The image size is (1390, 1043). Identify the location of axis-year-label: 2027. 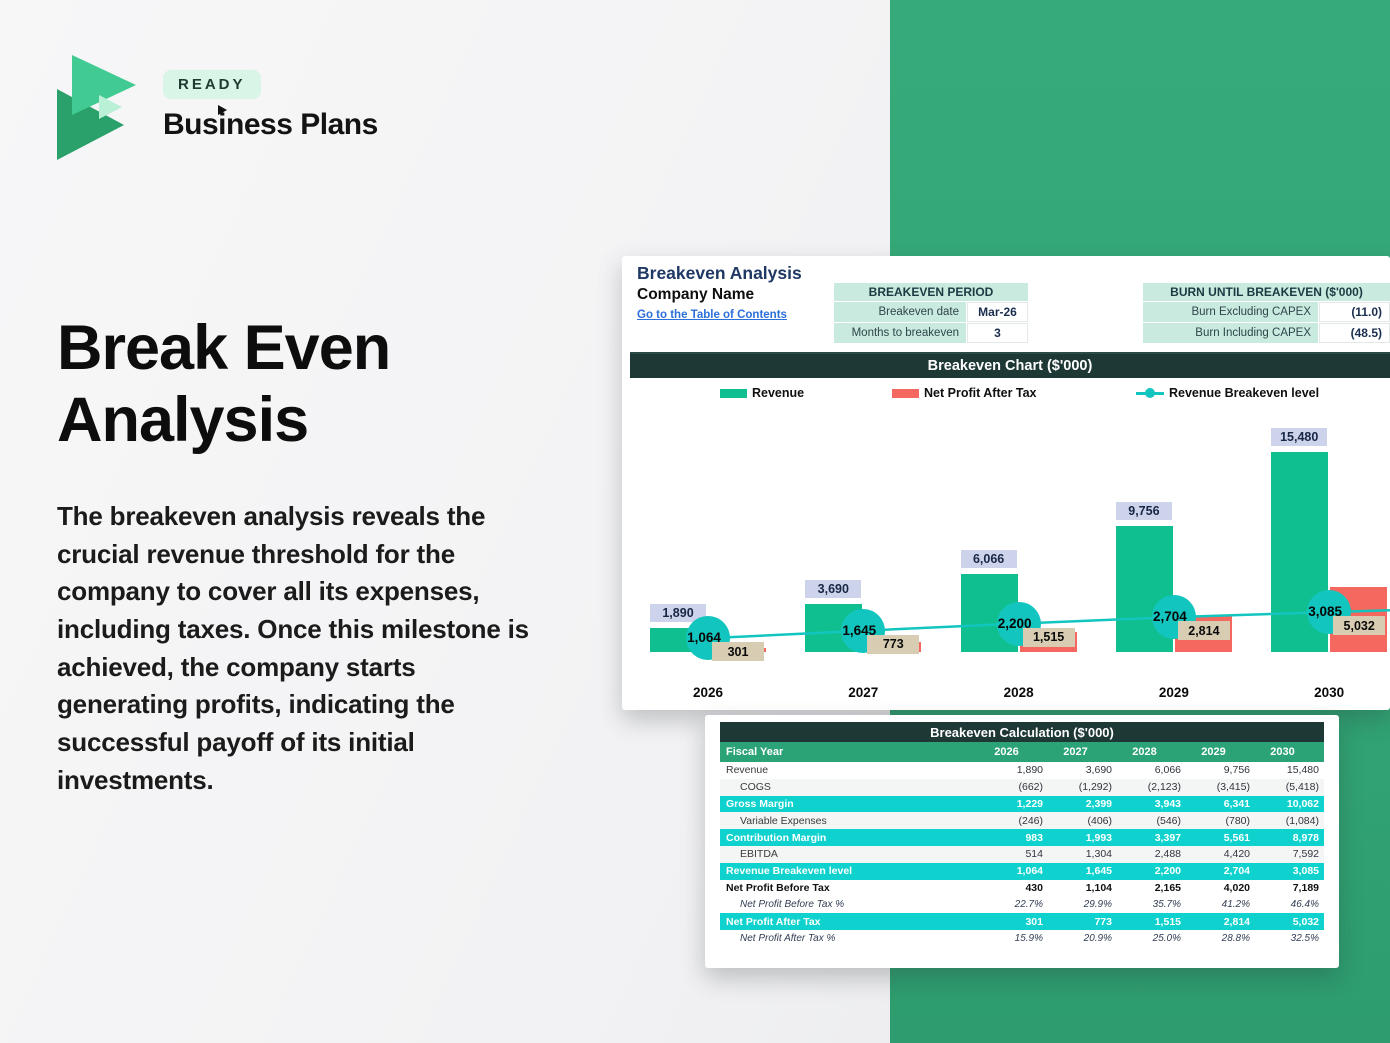
(863, 692).